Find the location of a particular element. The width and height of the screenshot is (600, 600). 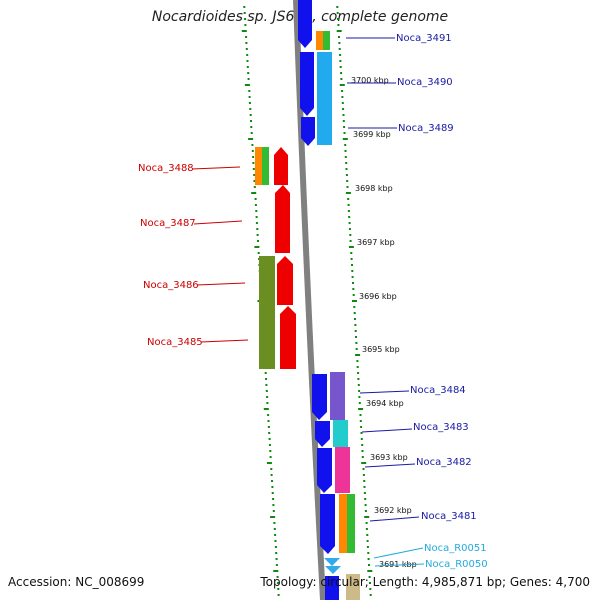

gene-label-noca-3486: Noca_3486 is located at coordinates (171, 285).